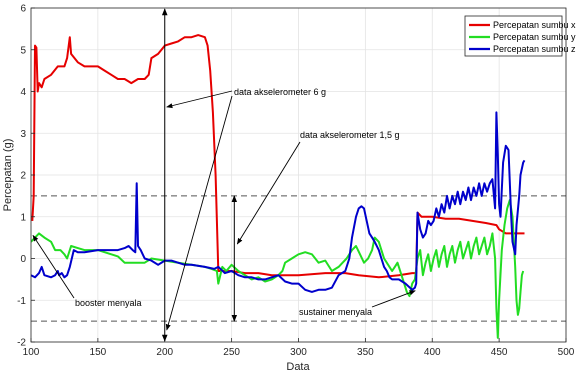  Describe the element at coordinates (268, 193) in the screenshot. I see `pointer-1-5g-label` at that location.